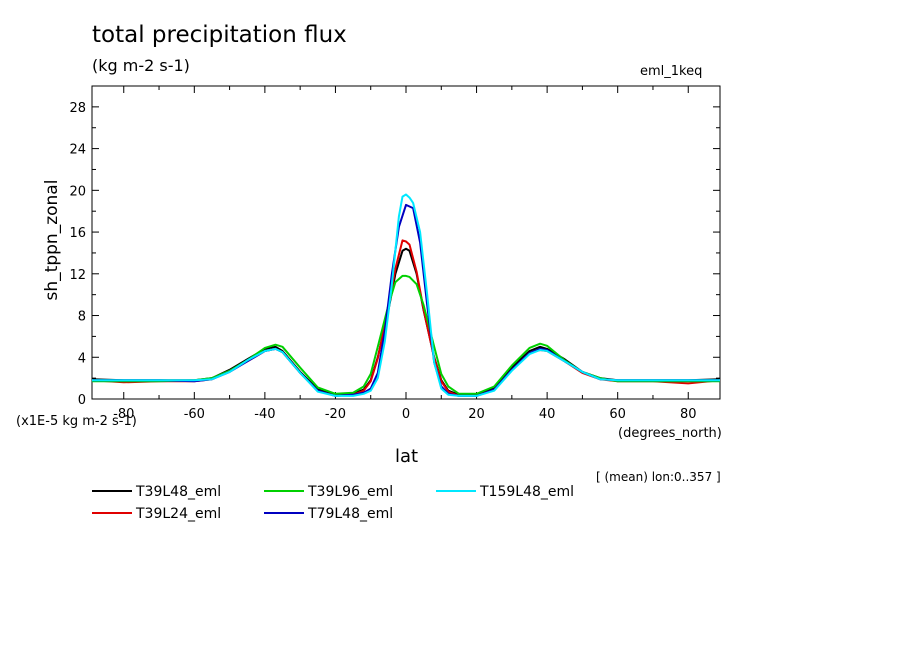 Image resolution: width=904 pixels, height=654 pixels. Describe the element at coordinates (670, 433) in the screenshot. I see `x-axis-units: (degrees_north)` at that location.